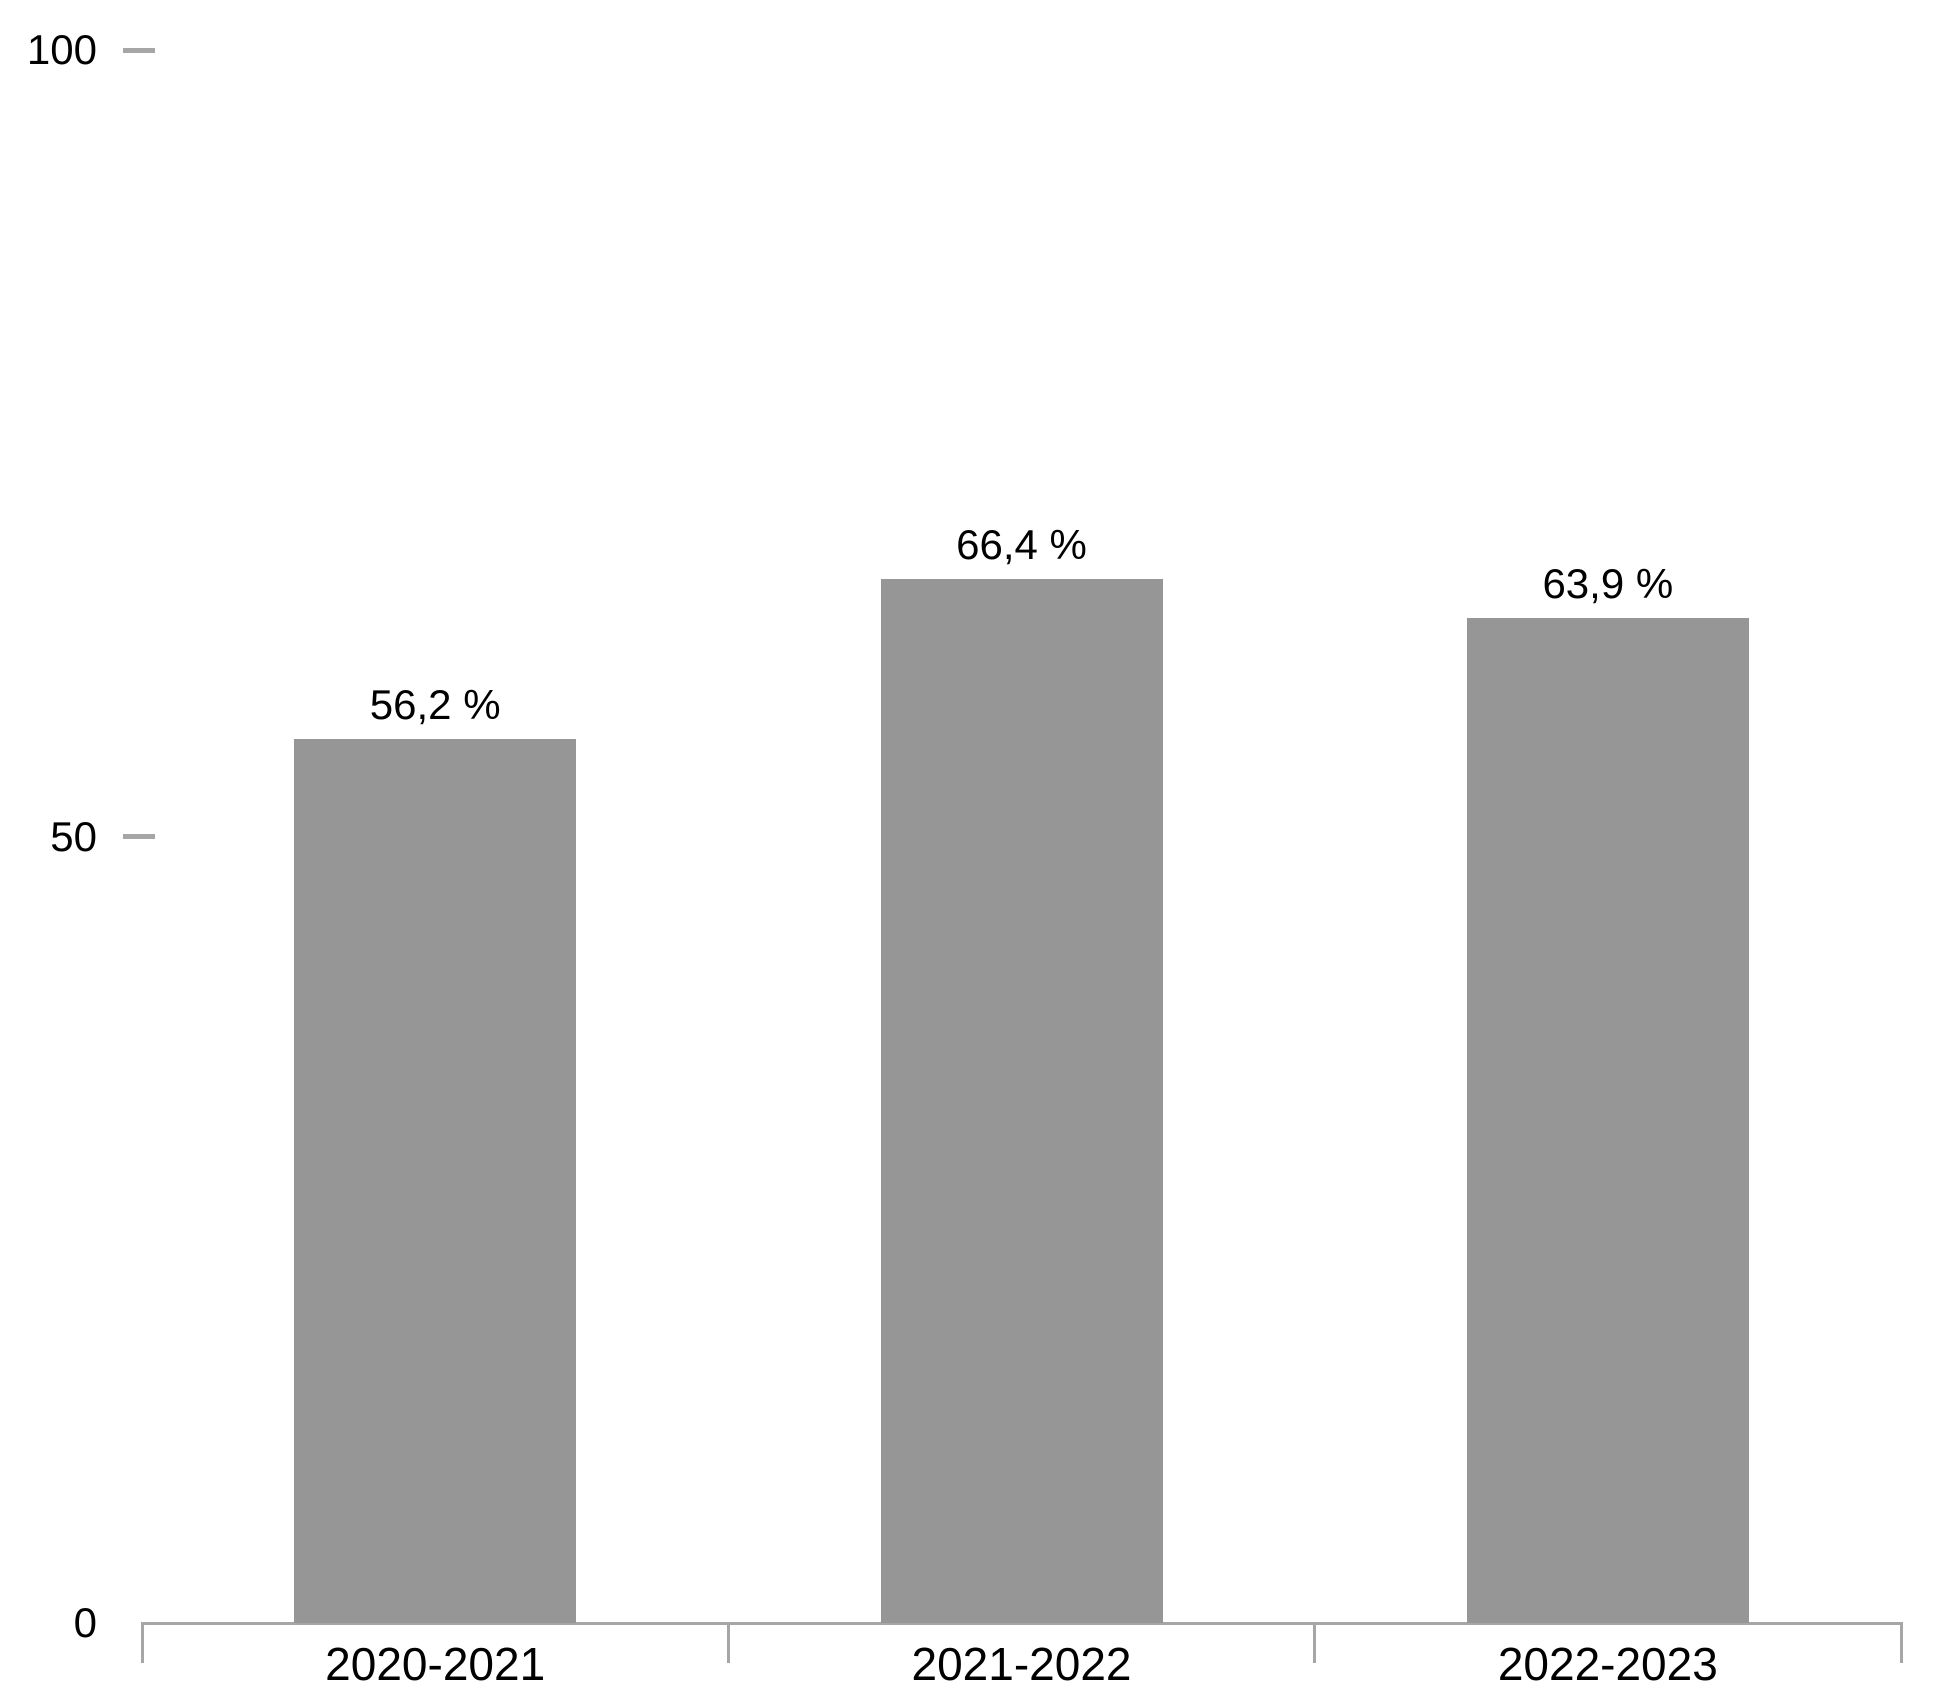 The image size is (1950, 1685). I want to click on x-axis-category-label: 2020-2021, so click(435, 1661).